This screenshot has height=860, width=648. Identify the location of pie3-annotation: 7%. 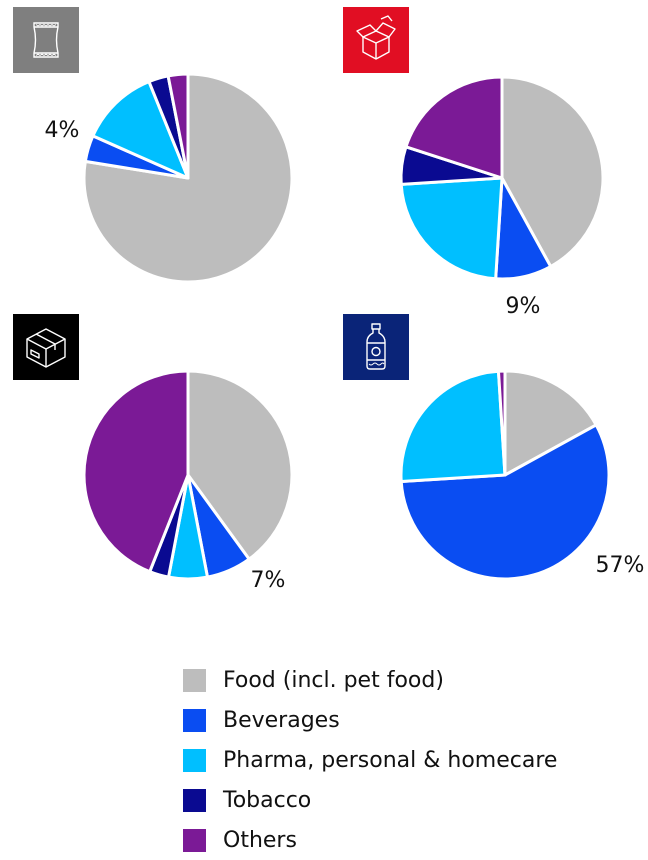
(268, 580).